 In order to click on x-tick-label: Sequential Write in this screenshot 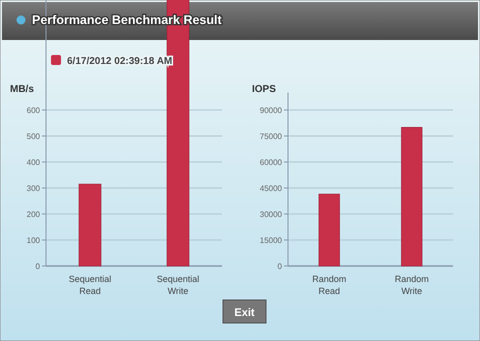, I will do `click(178, 285)`.